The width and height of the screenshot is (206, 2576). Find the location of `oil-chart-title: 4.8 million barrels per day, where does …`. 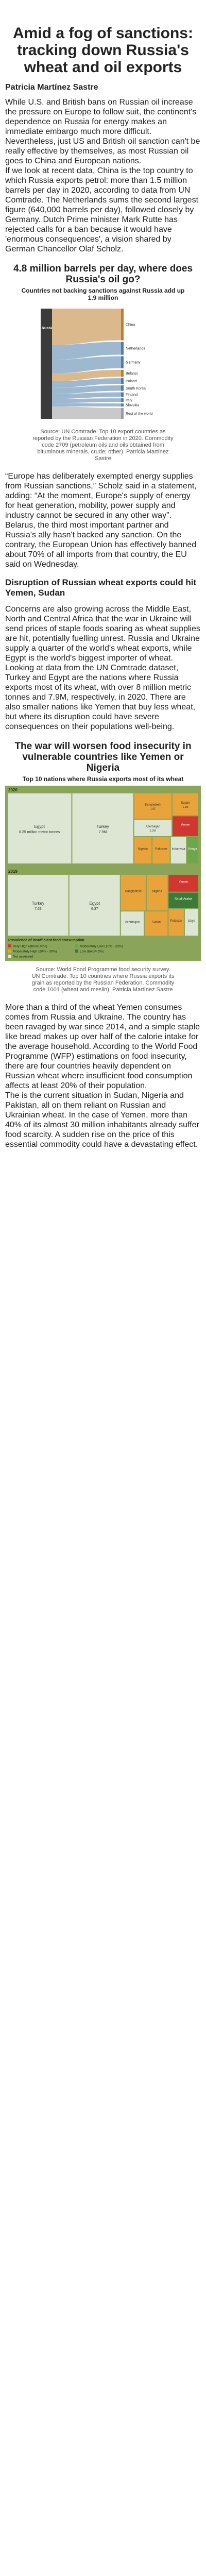

oil-chart-title: 4.8 million barrels per day, where does … is located at coordinates (103, 274).